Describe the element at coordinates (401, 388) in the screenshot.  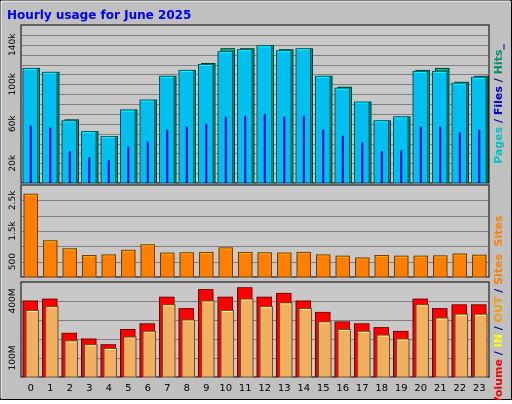
I see `x-tick-label: 19` at that location.